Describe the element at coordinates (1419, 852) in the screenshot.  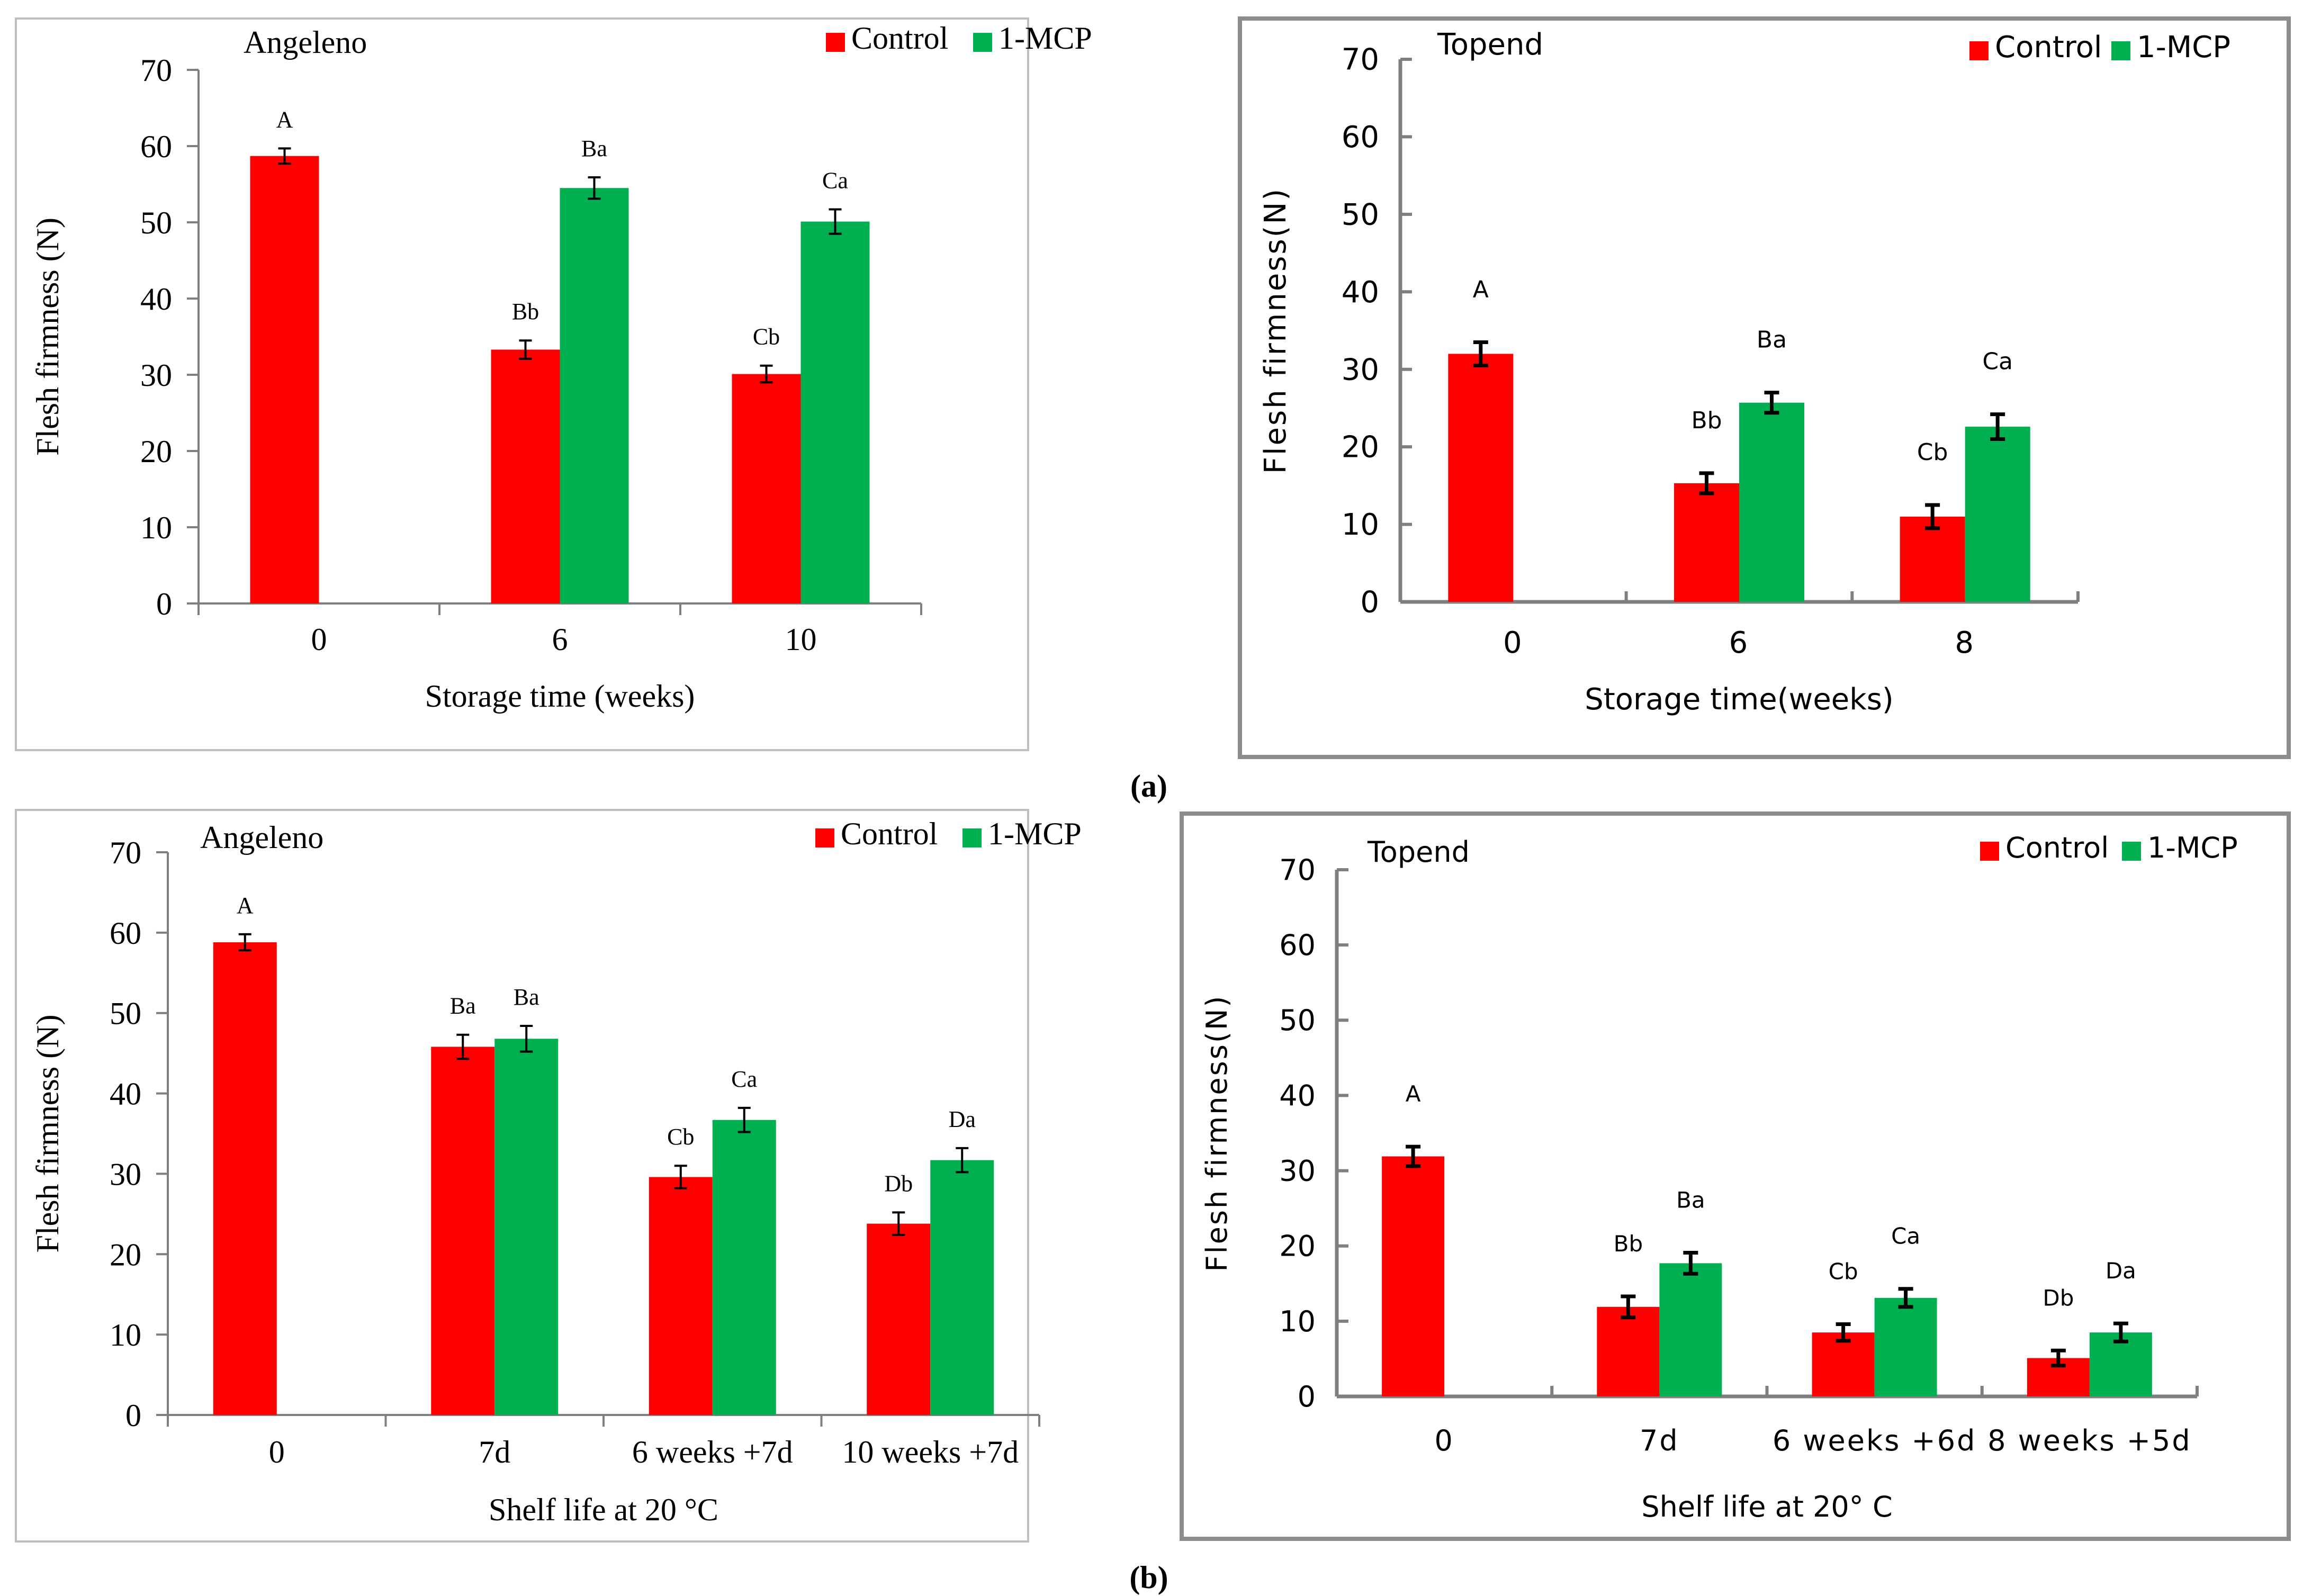
I see `chart-title: Topend` at that location.